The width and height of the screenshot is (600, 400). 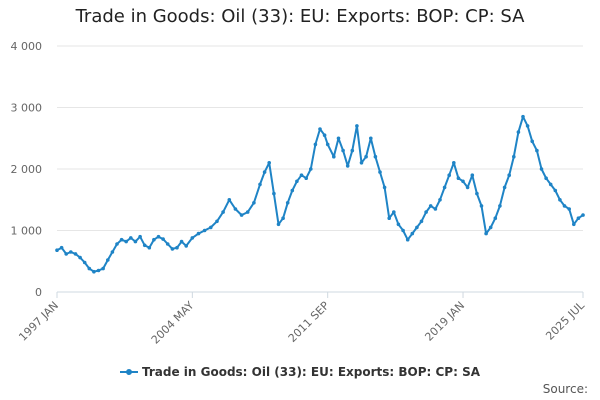 I want to click on x-tick-label: 2004 MAY, so click(x=173, y=323).